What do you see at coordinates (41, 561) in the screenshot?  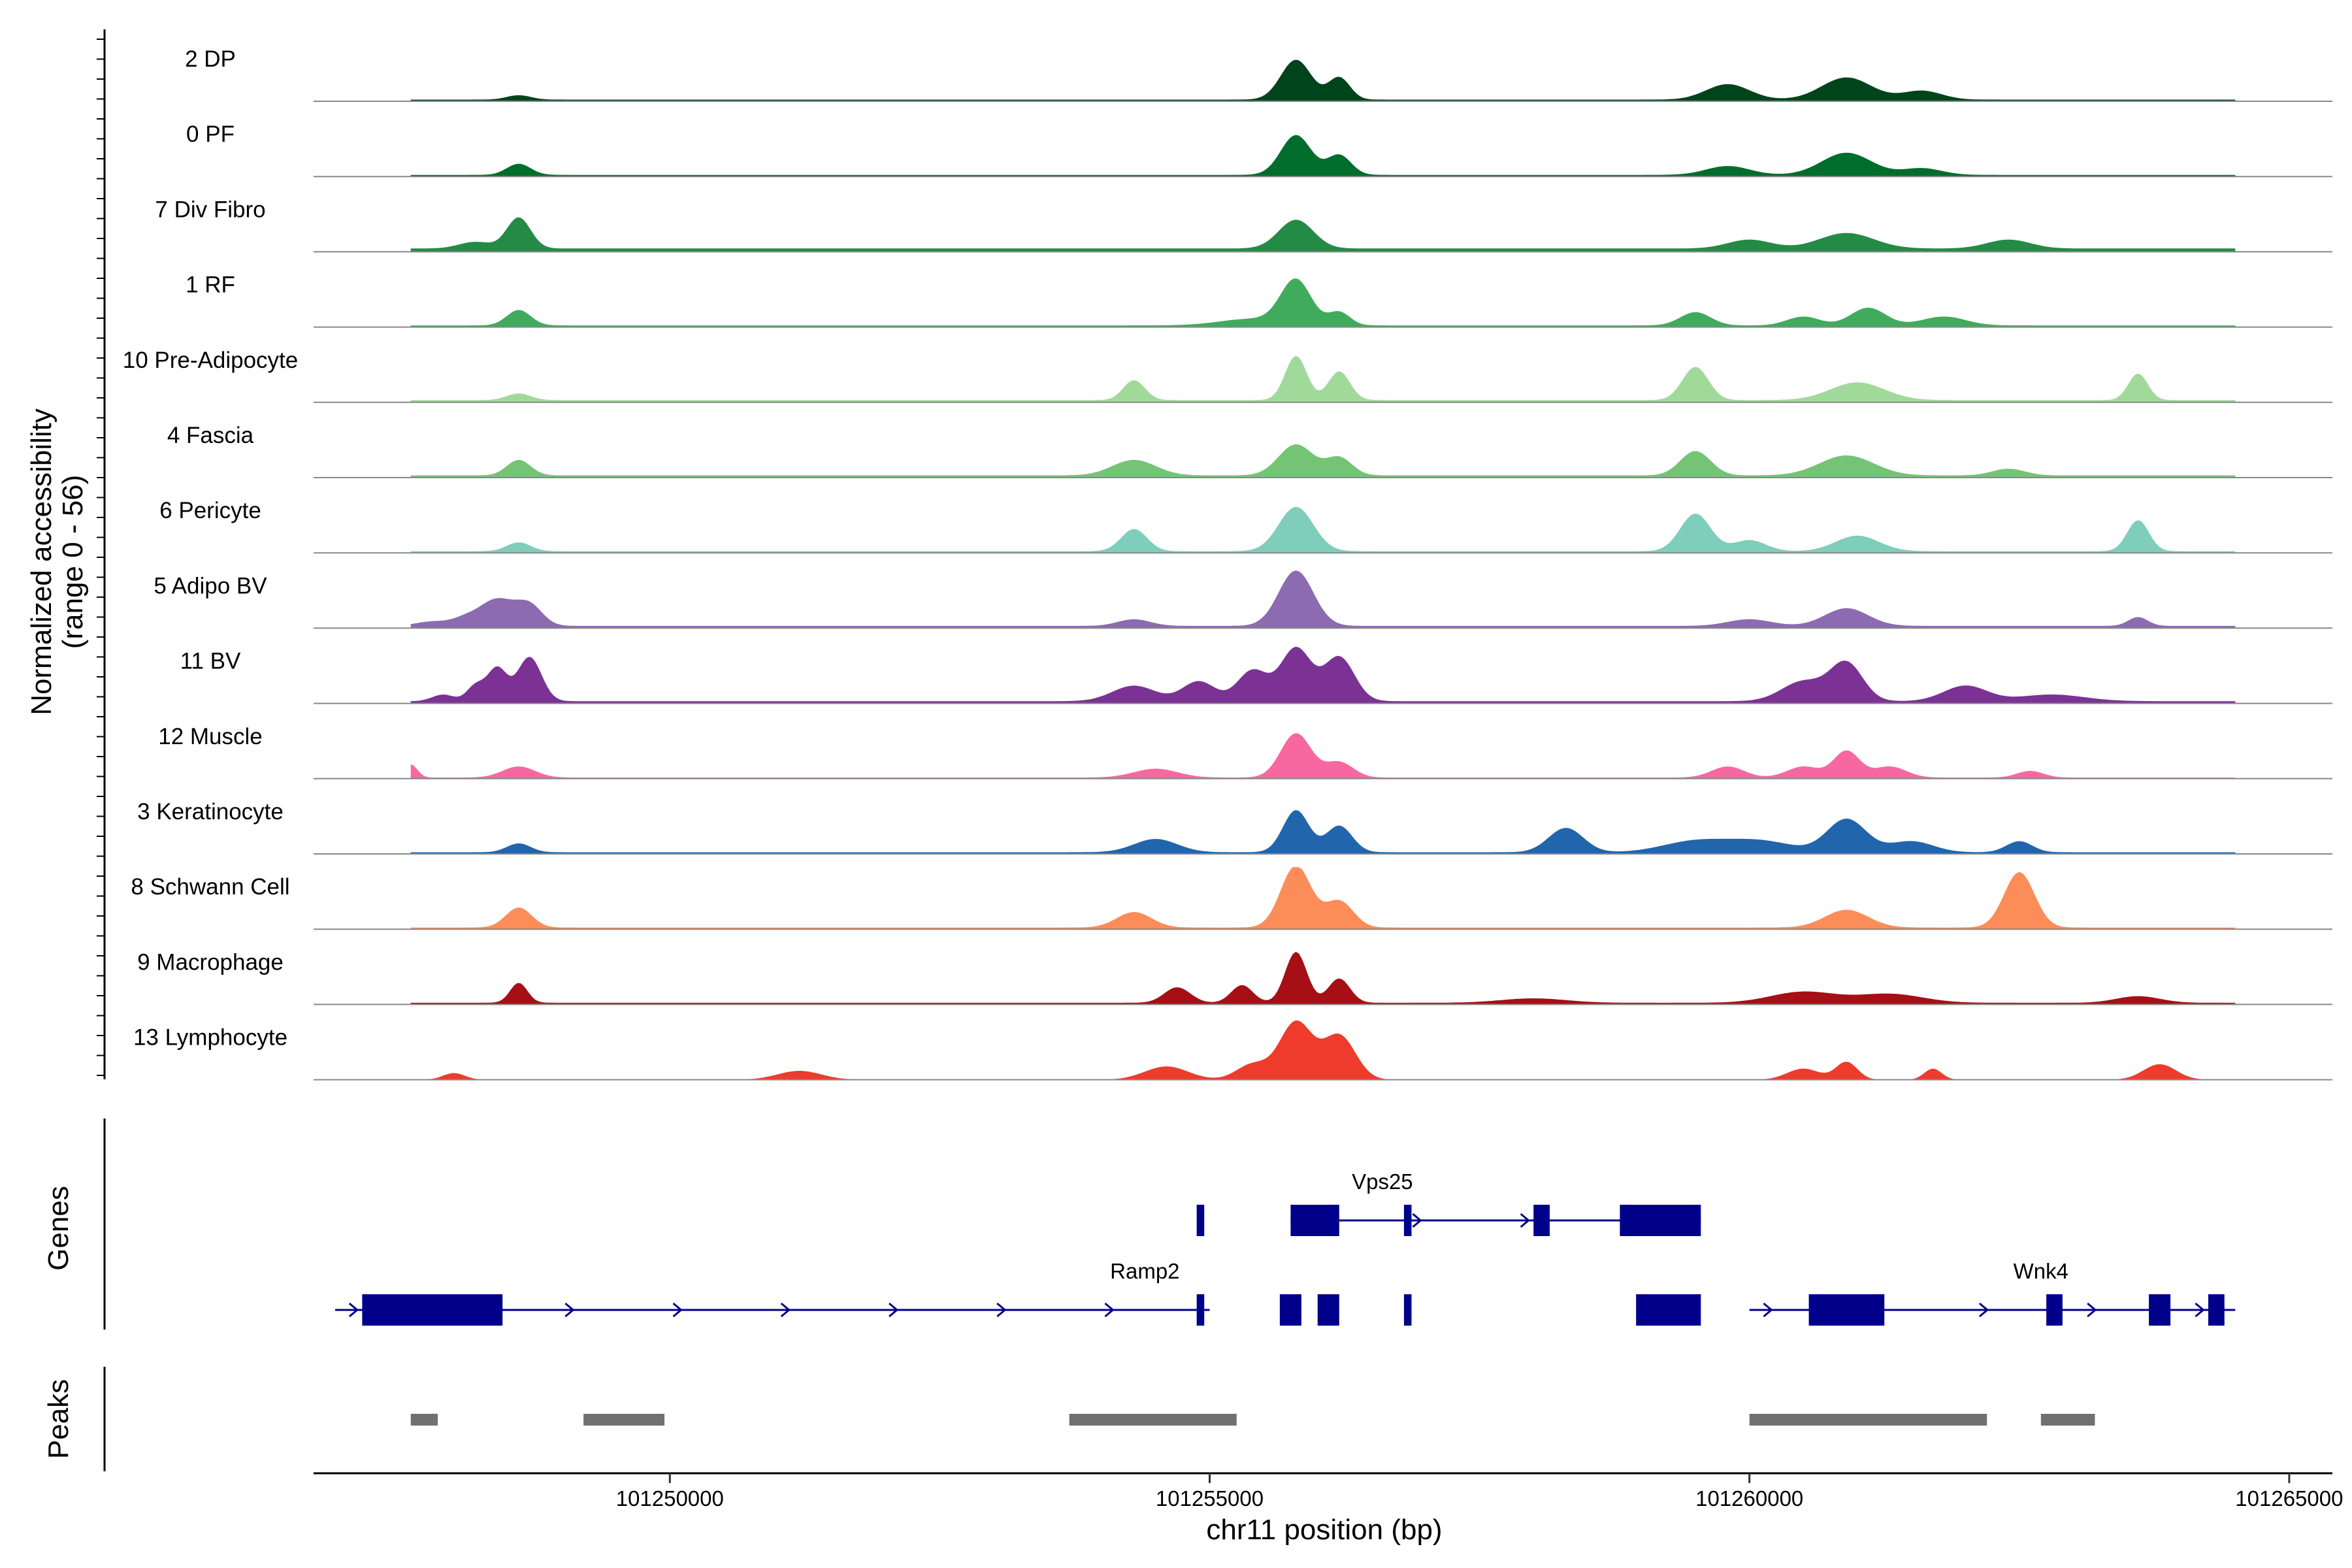 I see `y-axis-title-line-1: Normalized accessibility` at bounding box center [41, 561].